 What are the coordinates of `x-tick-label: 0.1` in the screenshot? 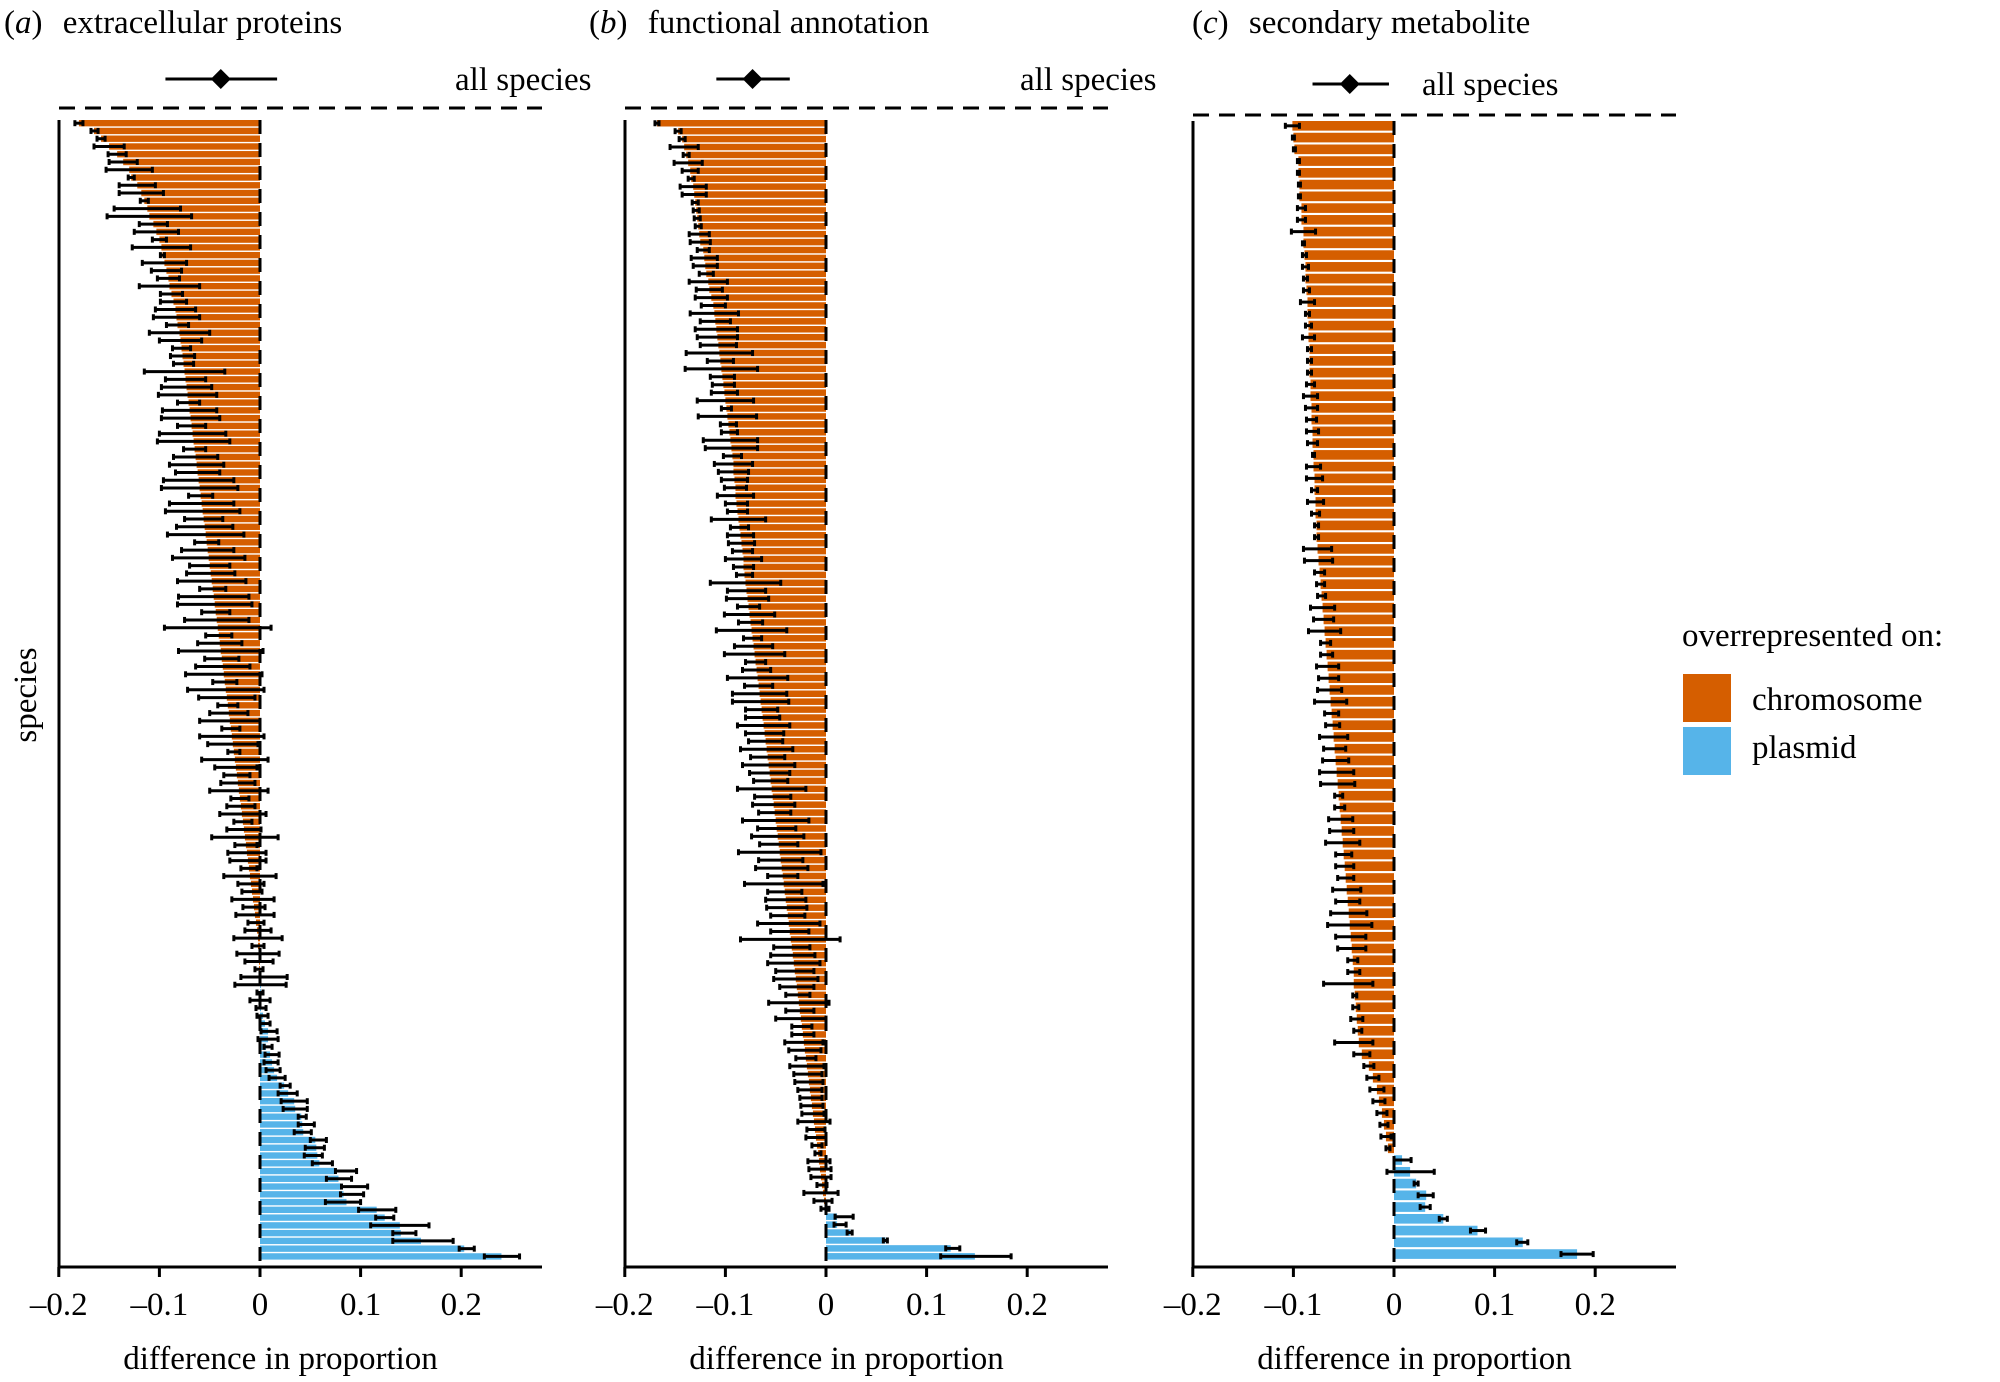 It's located at (1494, 1305).